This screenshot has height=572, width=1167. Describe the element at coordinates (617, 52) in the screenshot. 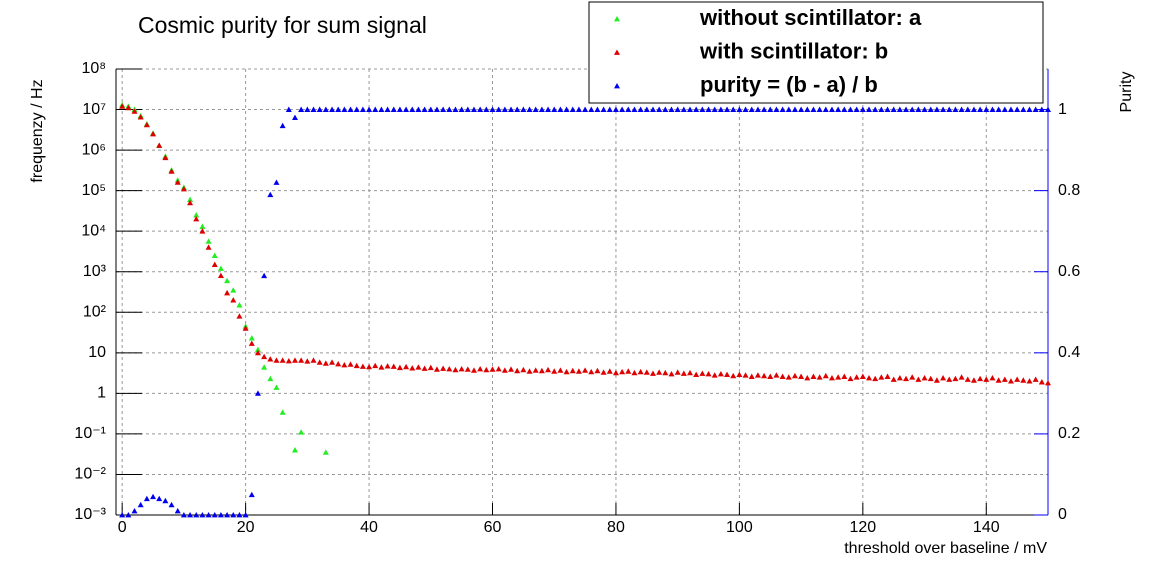

I see `legend-marker` at that location.